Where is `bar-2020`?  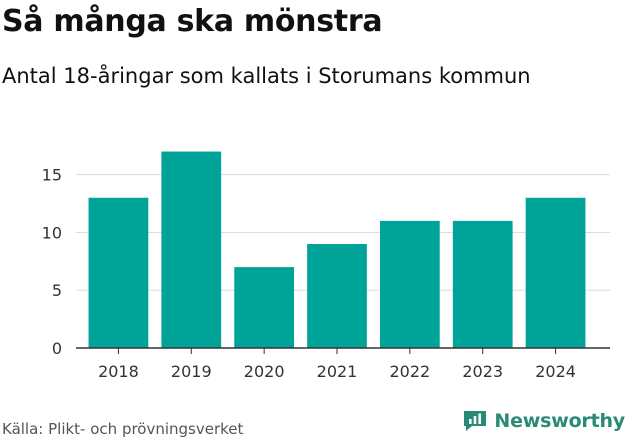
bar-2020 is located at coordinates (264, 307).